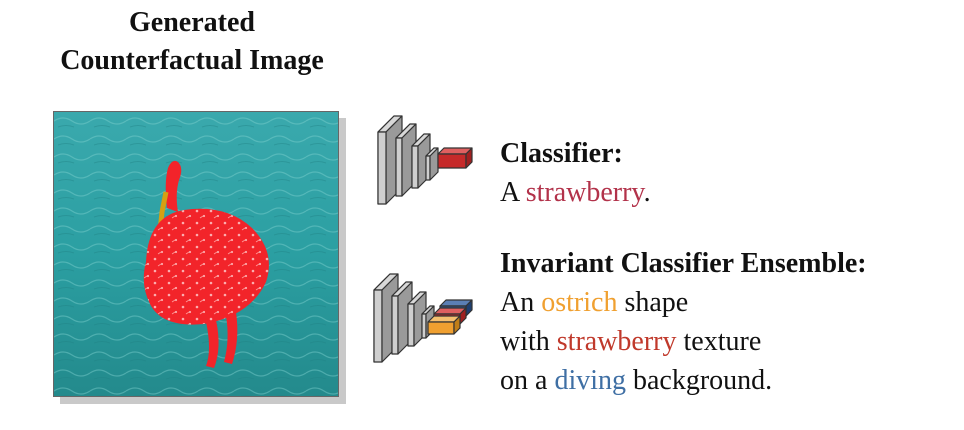  I want to click on shape-word: ostrich, so click(579, 302).